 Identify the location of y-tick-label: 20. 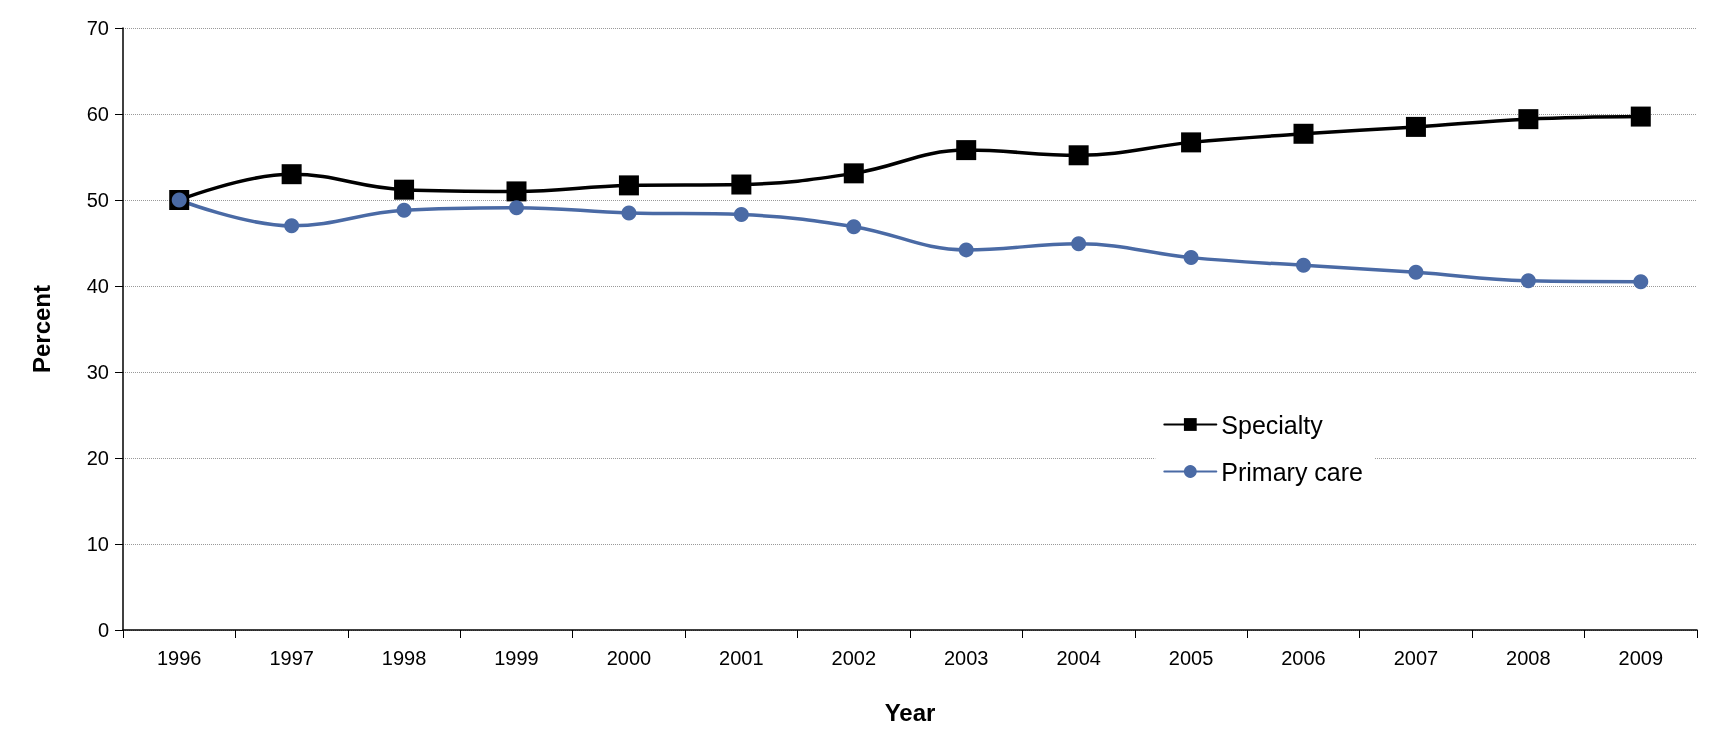
(97, 458).